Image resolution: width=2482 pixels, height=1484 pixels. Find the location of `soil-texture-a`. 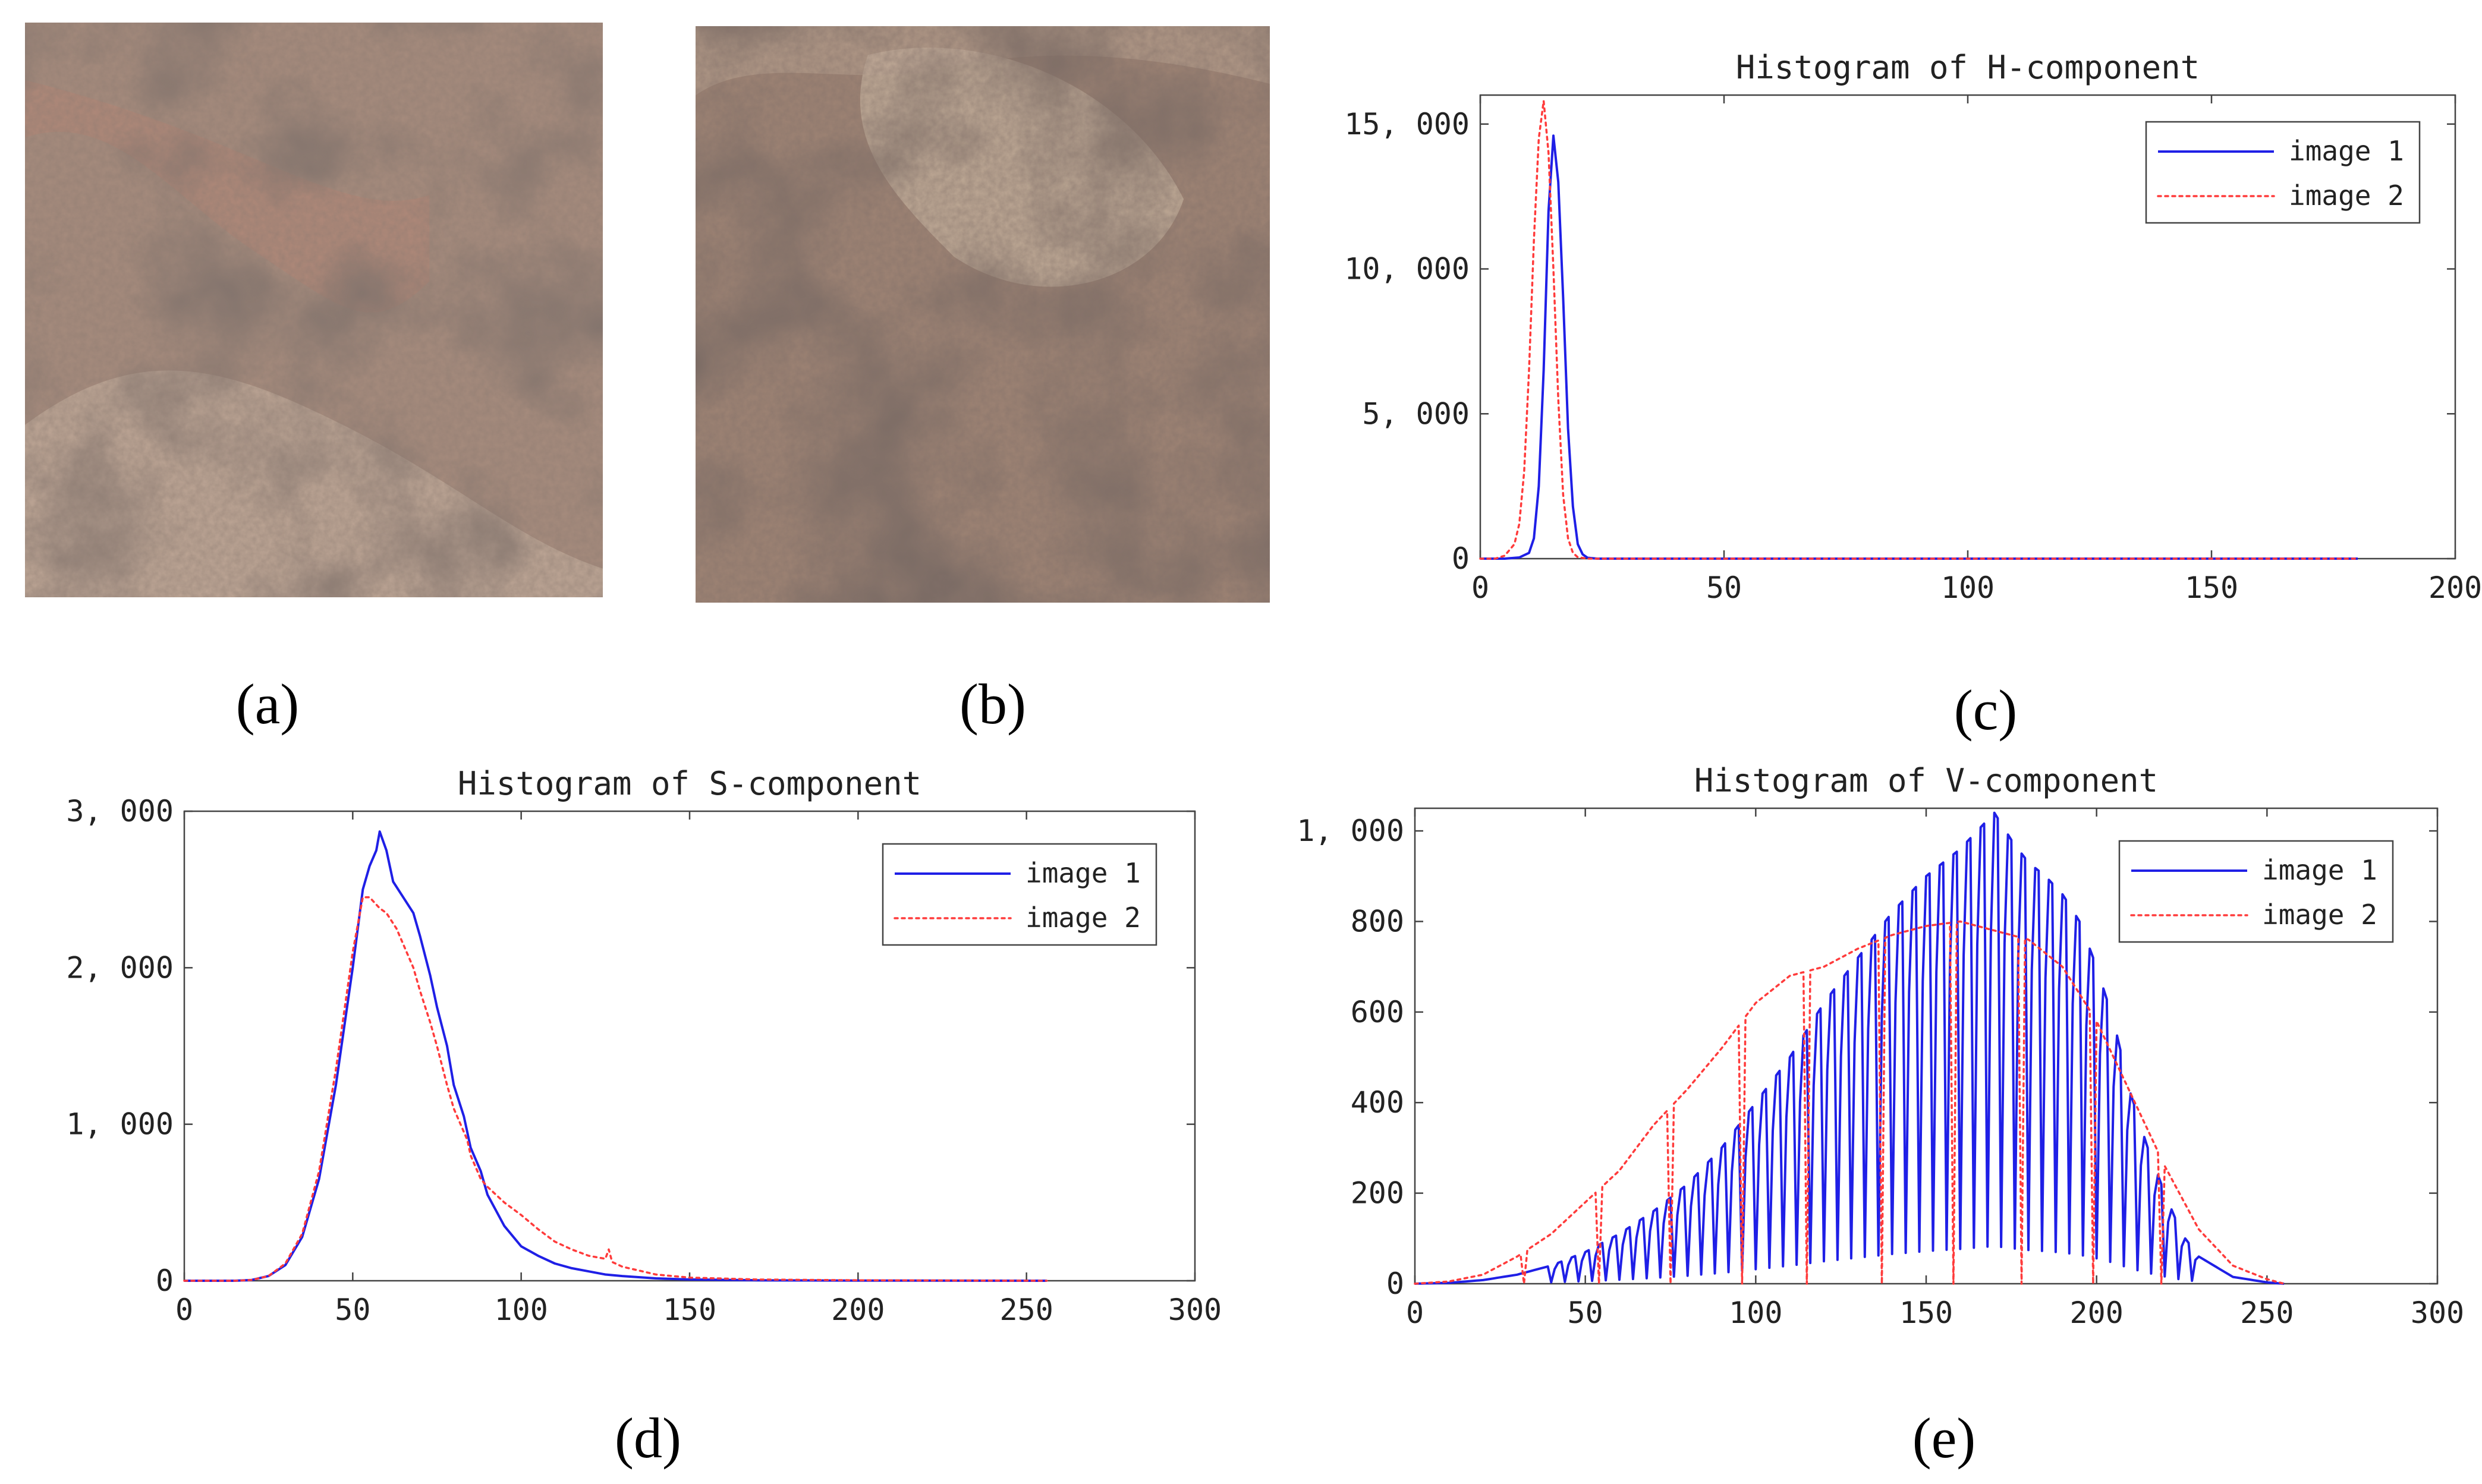

soil-texture-a is located at coordinates (314, 310).